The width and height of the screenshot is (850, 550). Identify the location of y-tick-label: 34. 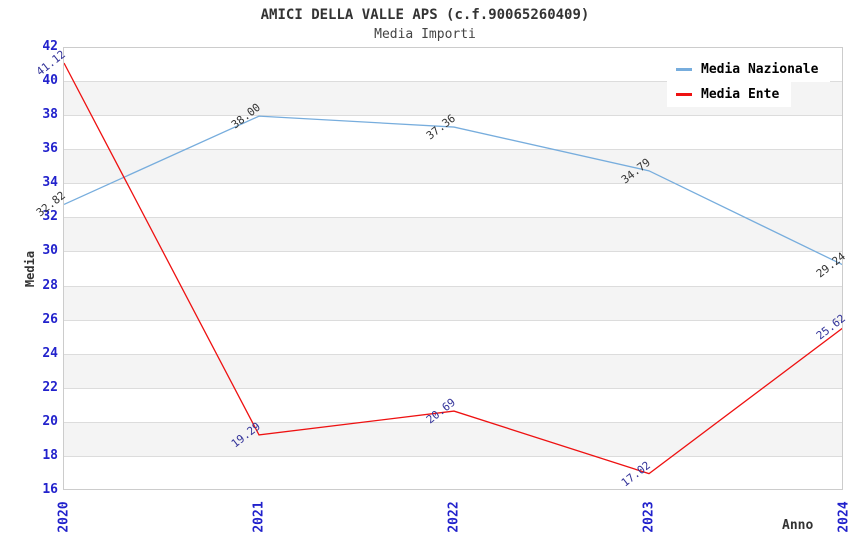
(50, 183).